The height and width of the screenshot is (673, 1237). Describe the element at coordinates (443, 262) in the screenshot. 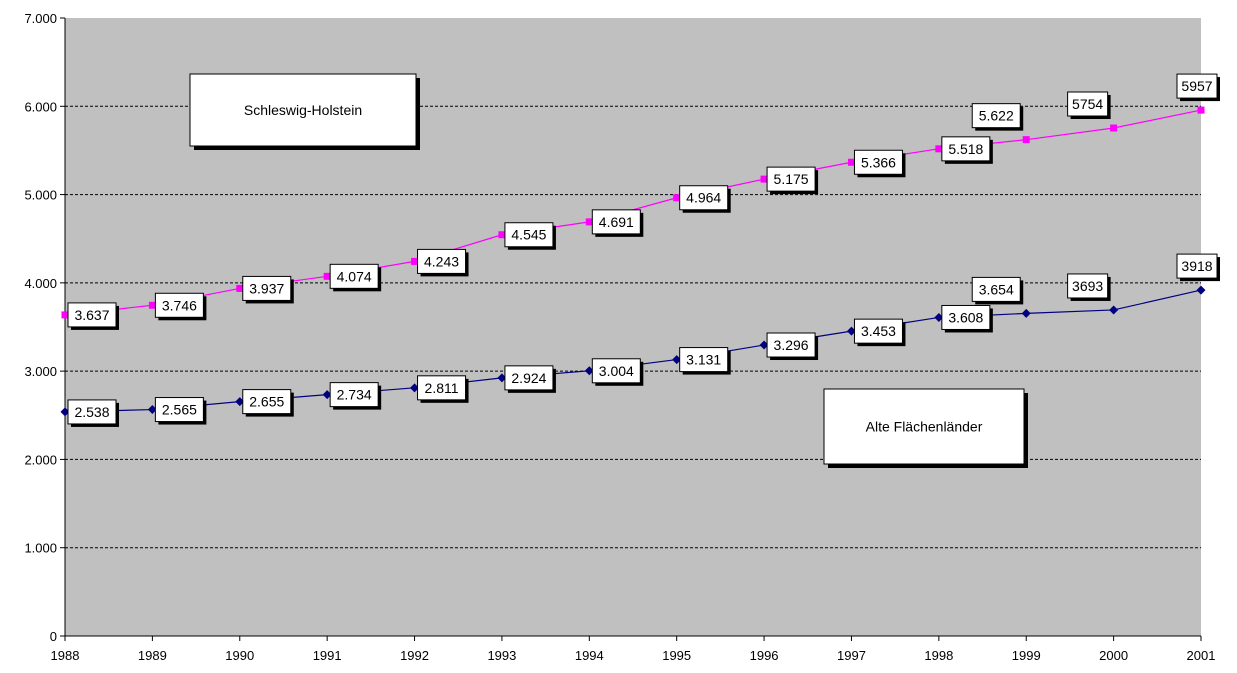

I see `data-label-series-1: 4.243` at that location.